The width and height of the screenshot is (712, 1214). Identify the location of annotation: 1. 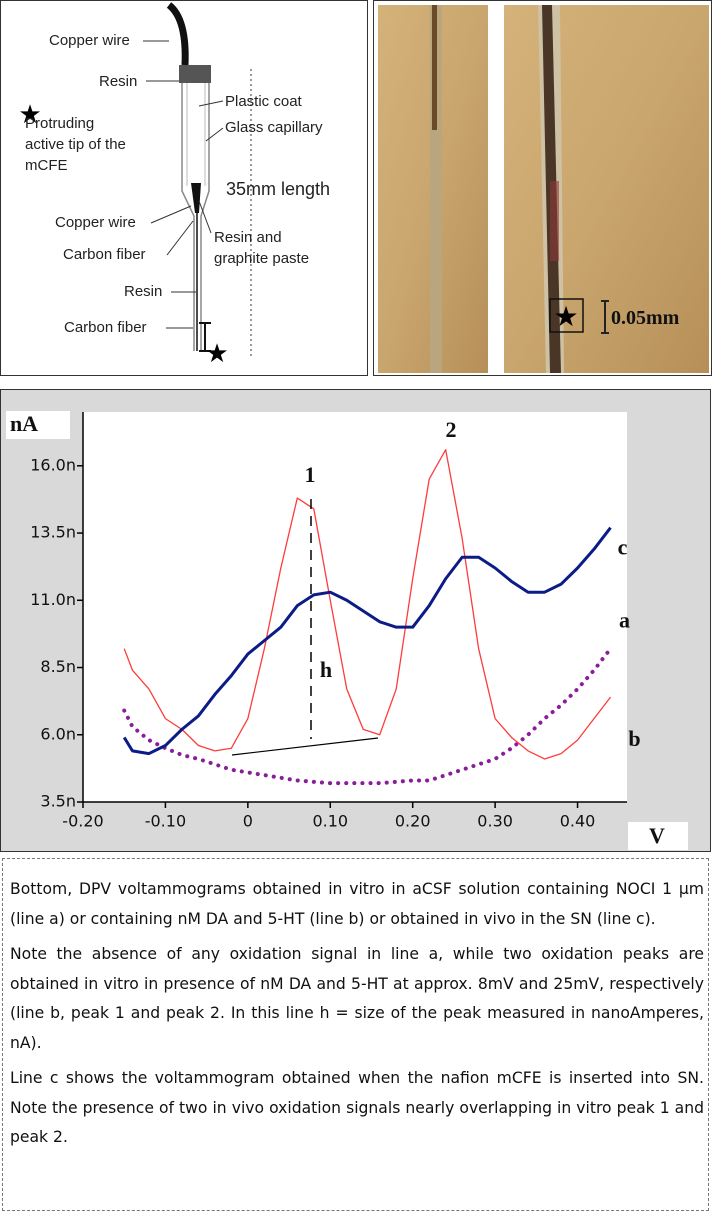
(310, 474).